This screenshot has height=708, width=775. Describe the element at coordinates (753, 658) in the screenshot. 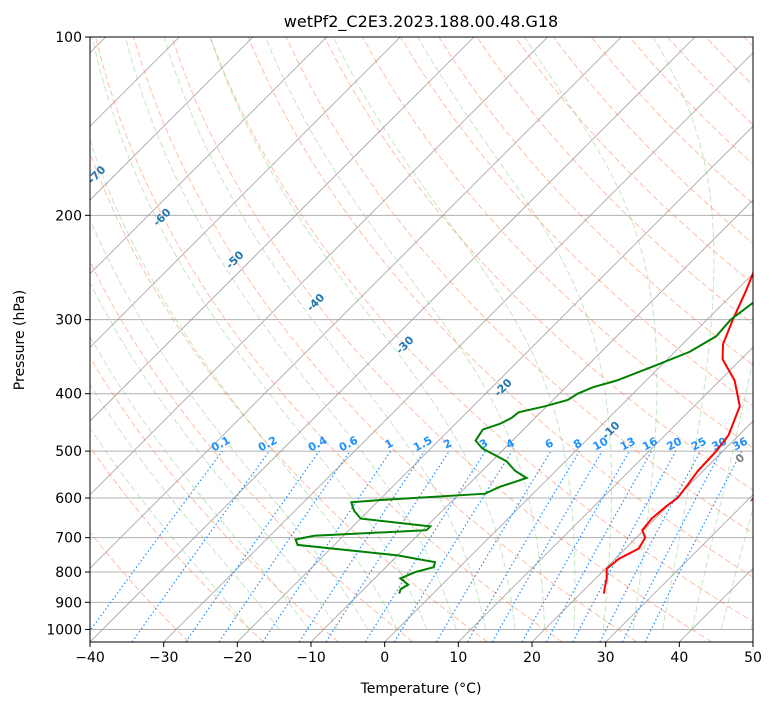

I see `x-tick-label: 50` at that location.